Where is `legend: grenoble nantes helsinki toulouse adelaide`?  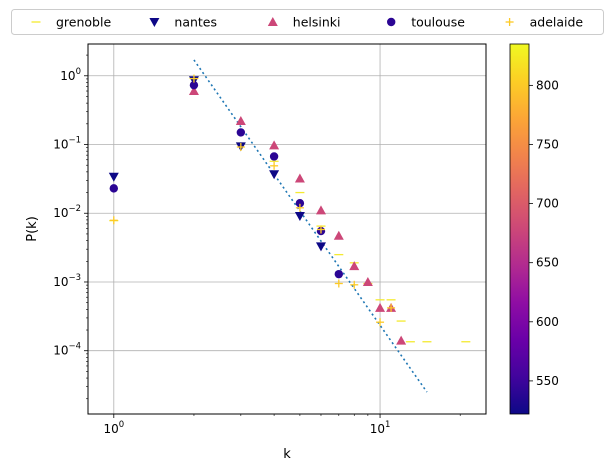 legend: grenoble nantes helsinki toulouse adelaide is located at coordinates (307, 22).